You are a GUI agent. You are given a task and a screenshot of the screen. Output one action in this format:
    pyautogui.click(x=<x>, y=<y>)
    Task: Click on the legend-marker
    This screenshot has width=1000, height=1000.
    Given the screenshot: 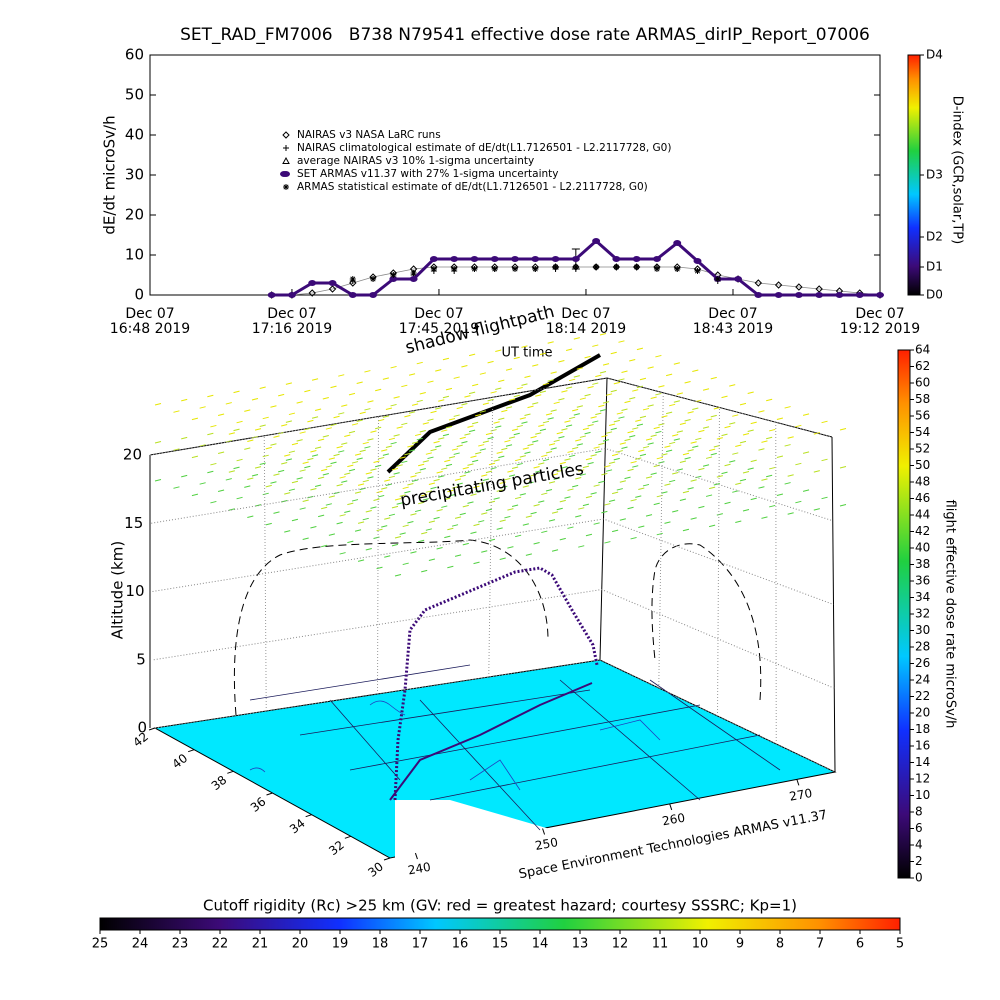 What is the action you would take?
    pyautogui.click(x=284, y=174)
    